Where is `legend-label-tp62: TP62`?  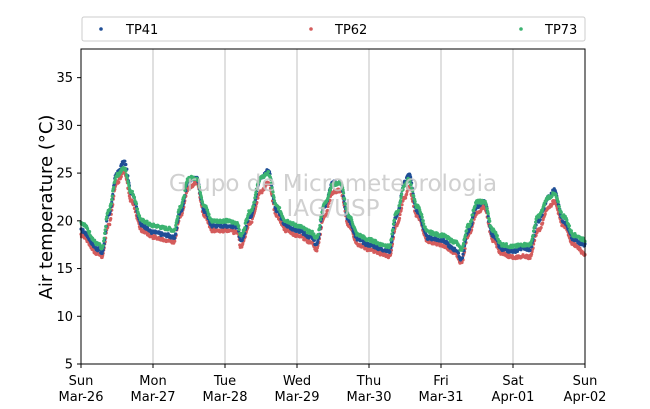 legend-label-tp62: TP62 is located at coordinates (350, 30).